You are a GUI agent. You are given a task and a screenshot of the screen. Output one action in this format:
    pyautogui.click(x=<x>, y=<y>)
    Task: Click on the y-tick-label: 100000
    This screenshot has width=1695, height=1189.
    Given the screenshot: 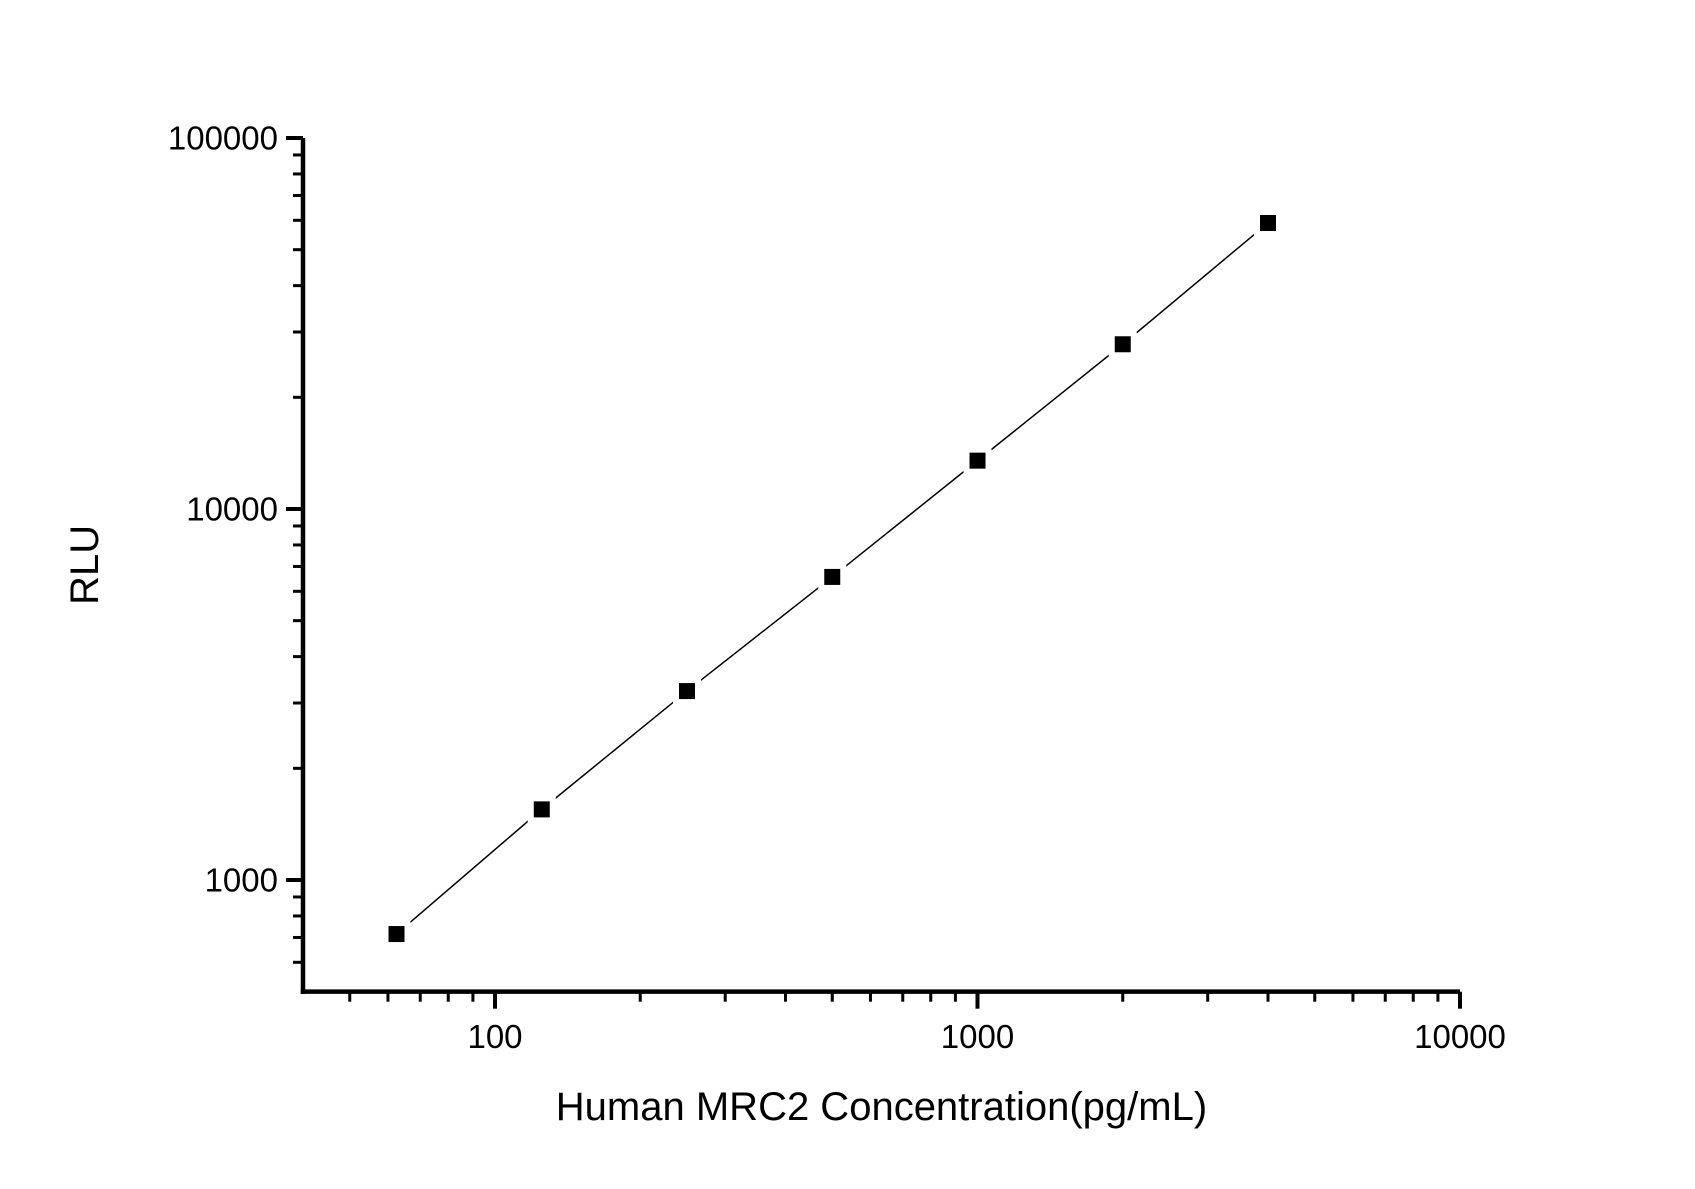 What is the action you would take?
    pyautogui.click(x=223, y=138)
    